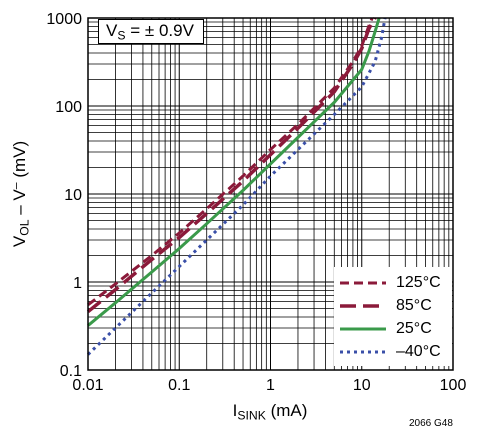 The width and height of the screenshot is (478, 434). What do you see at coordinates (121, 35) in the screenshot?
I see `annotation-sub: S` at bounding box center [121, 35].